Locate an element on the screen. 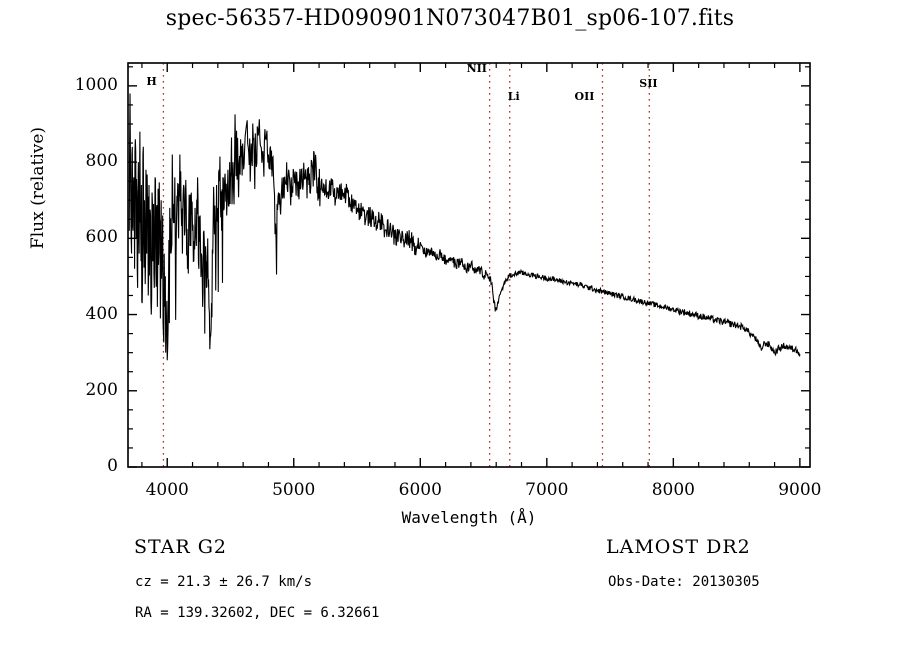 This screenshot has width=900, height=654. x-tick-label: 7000 is located at coordinates (547, 490).